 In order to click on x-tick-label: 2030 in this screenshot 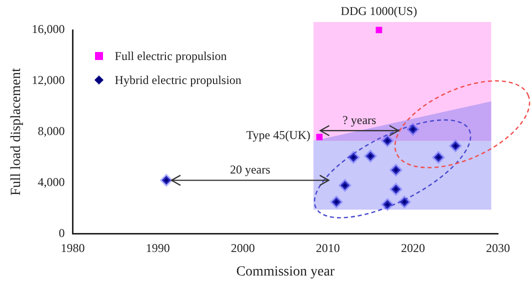, I will do `click(498, 248)`.